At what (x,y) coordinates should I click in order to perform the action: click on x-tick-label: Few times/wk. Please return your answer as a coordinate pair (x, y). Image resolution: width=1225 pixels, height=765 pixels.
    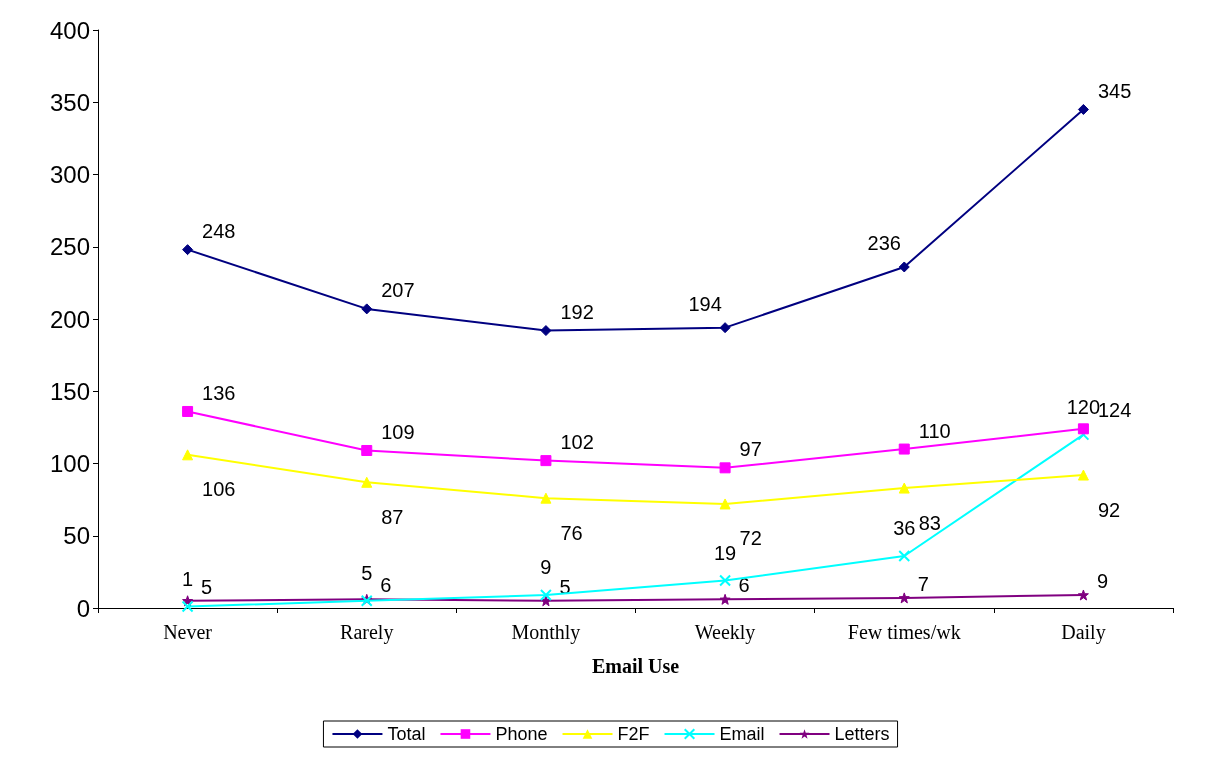
    Looking at the image, I should click on (904, 632).